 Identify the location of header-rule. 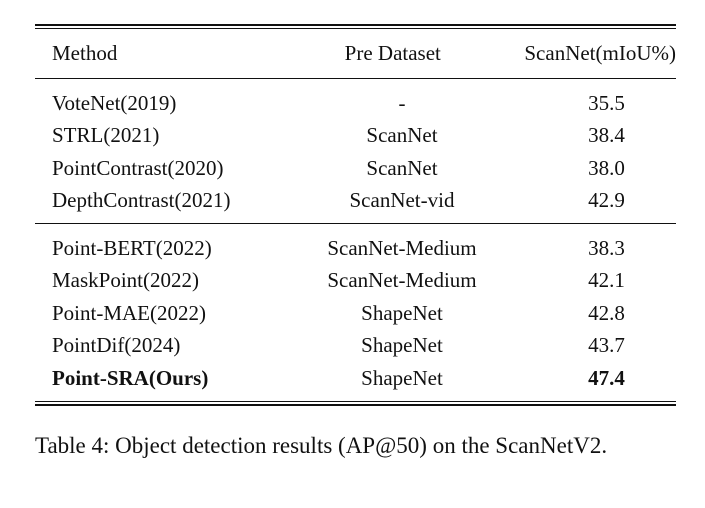
(355, 78).